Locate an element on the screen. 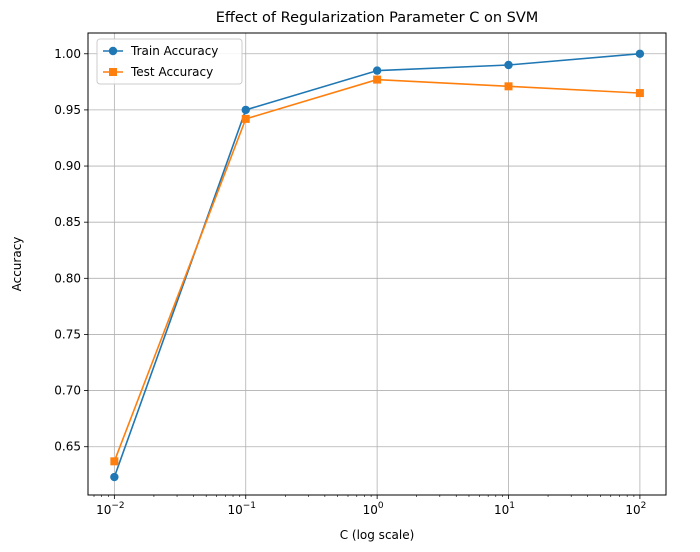 Image resolution: width=700 pixels, height=552 pixels. legend-label: Test Accuracy is located at coordinates (171, 72).